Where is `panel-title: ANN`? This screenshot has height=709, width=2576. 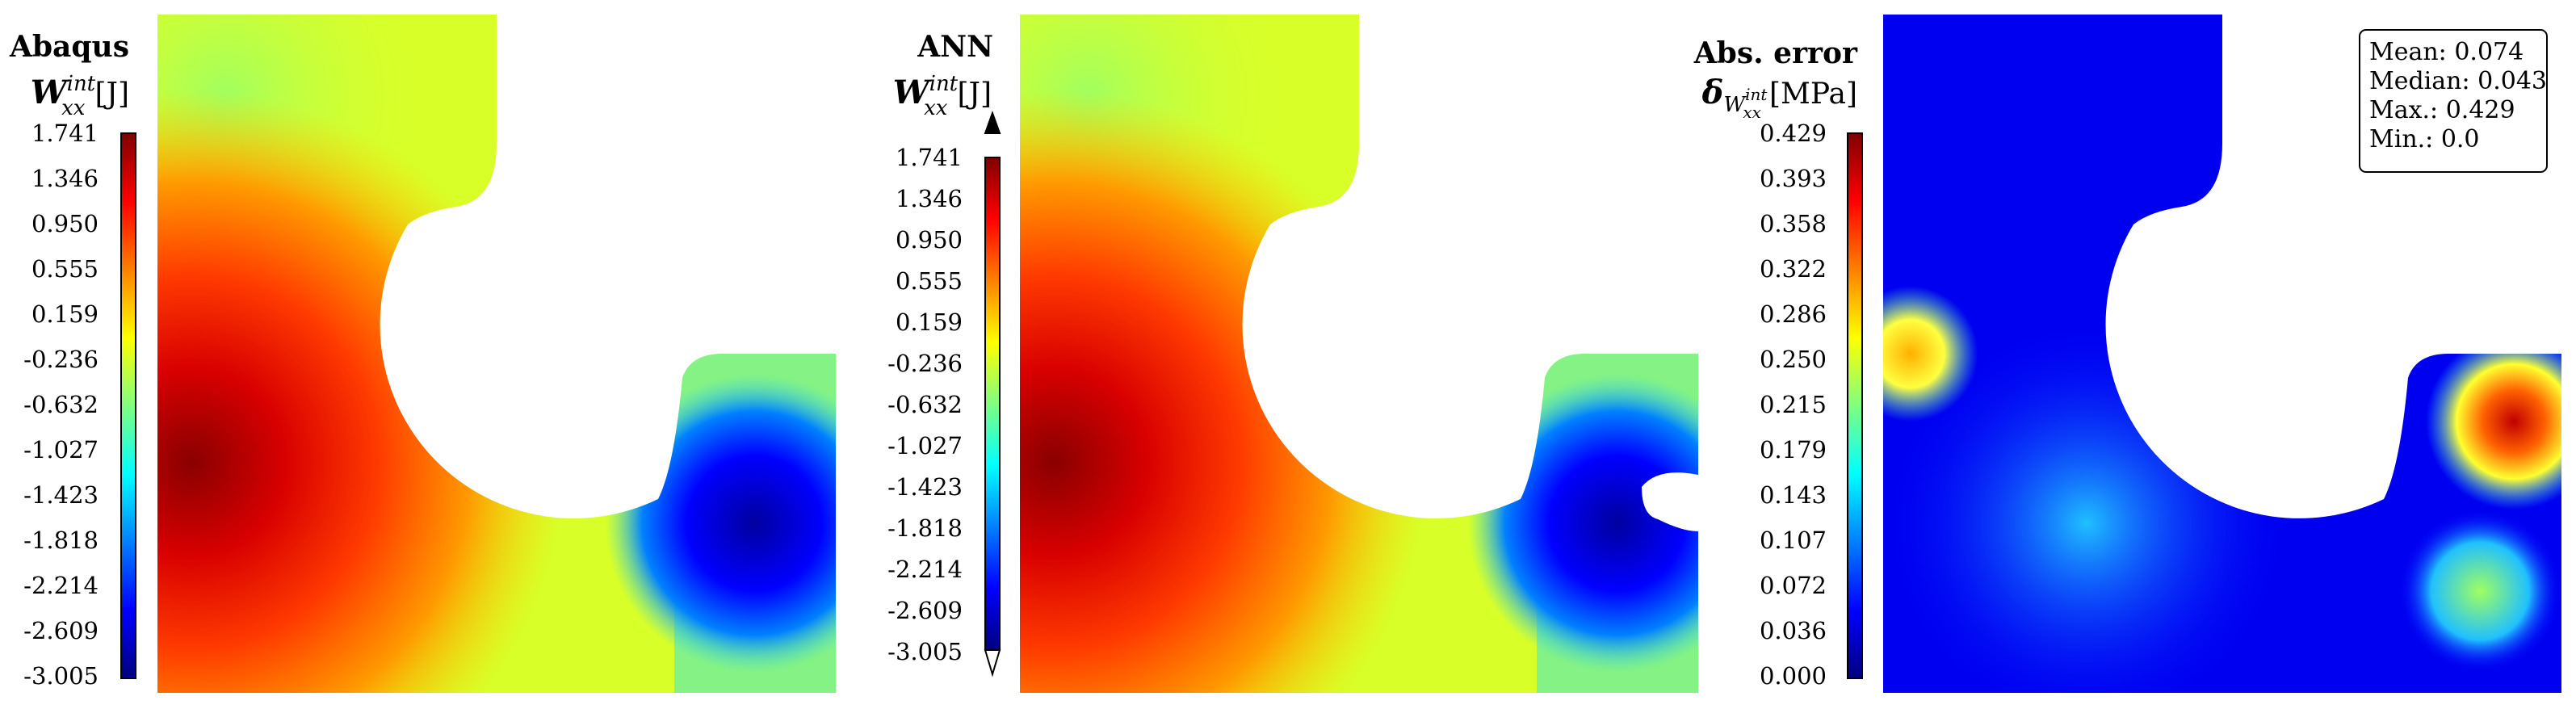 panel-title: ANN is located at coordinates (955, 47).